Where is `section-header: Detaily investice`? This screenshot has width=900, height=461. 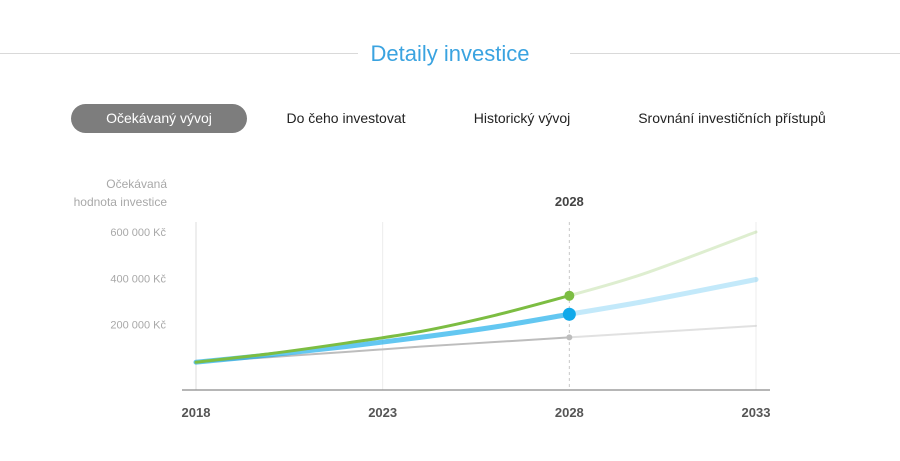 section-header: Detaily investice is located at coordinates (450, 55).